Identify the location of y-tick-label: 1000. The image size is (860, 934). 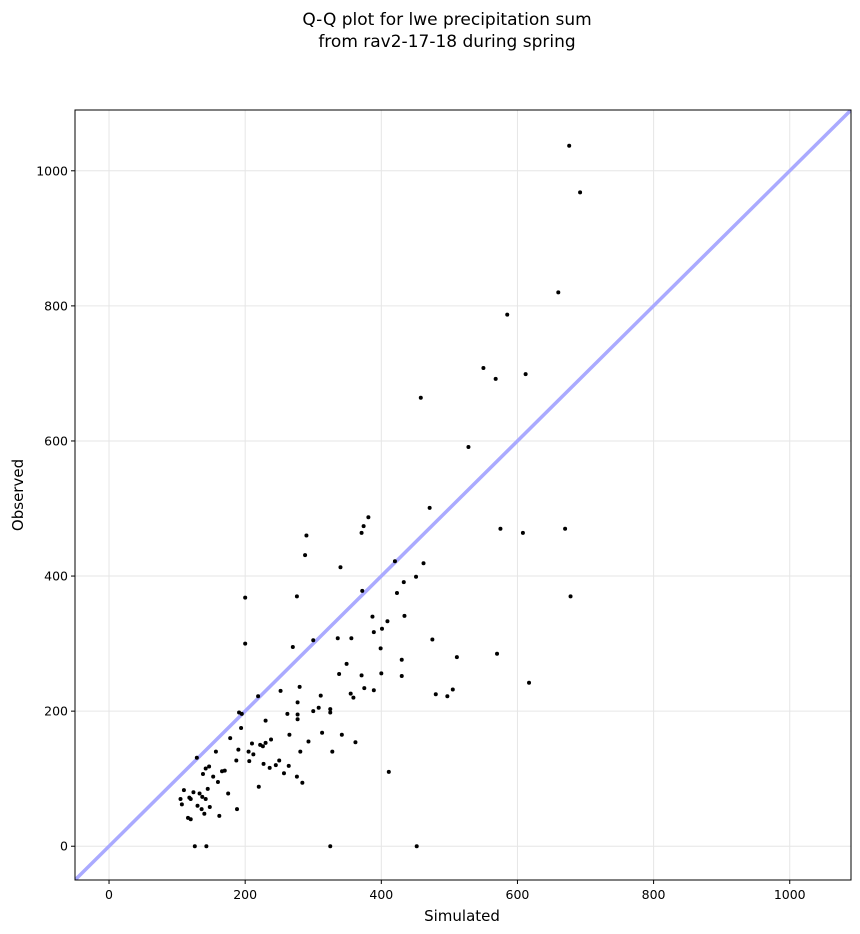
(52, 170).